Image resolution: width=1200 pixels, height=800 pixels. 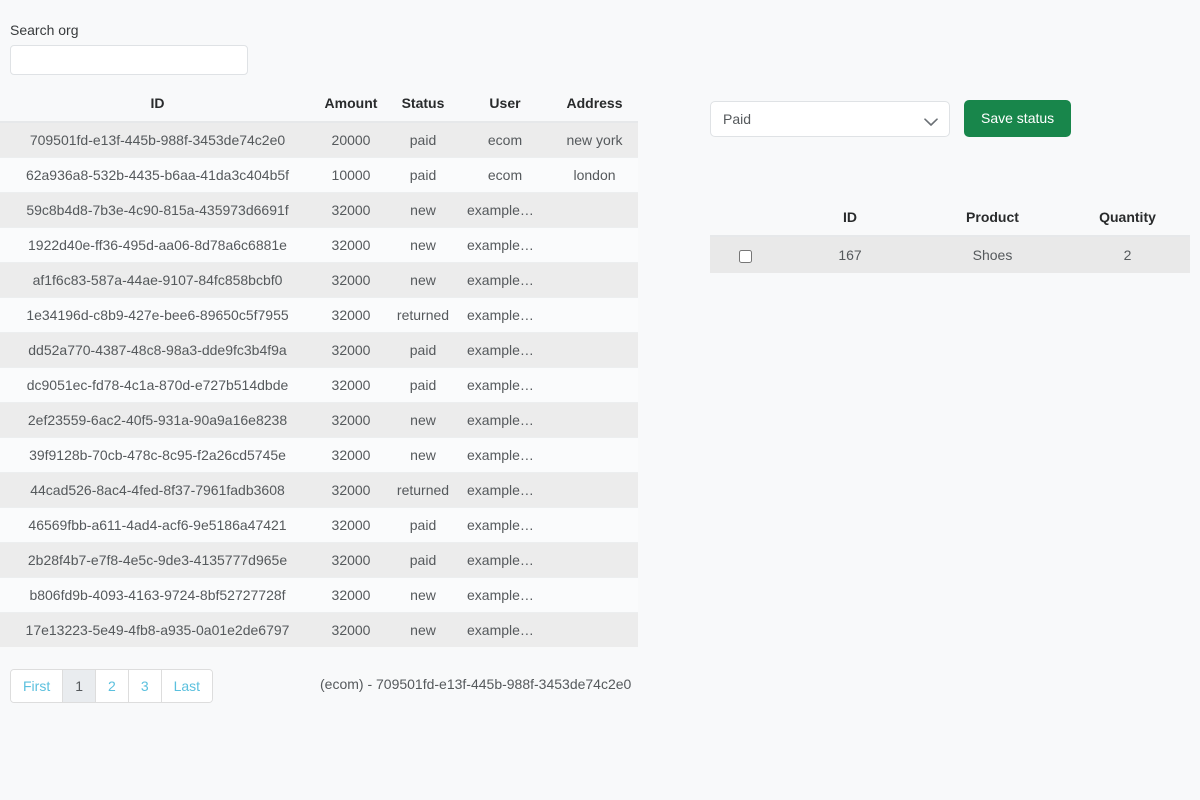 I want to click on order-id-cell: 39f9128b-70cb-478c-8c95-f2a26cd5745e, so click(x=157, y=455).